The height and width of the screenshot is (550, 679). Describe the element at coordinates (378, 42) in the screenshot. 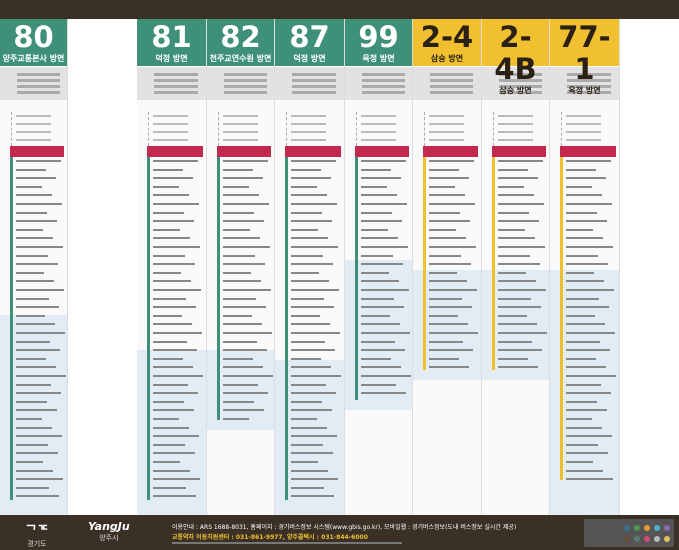

I see `route-header: 99 옥정 방면` at that location.